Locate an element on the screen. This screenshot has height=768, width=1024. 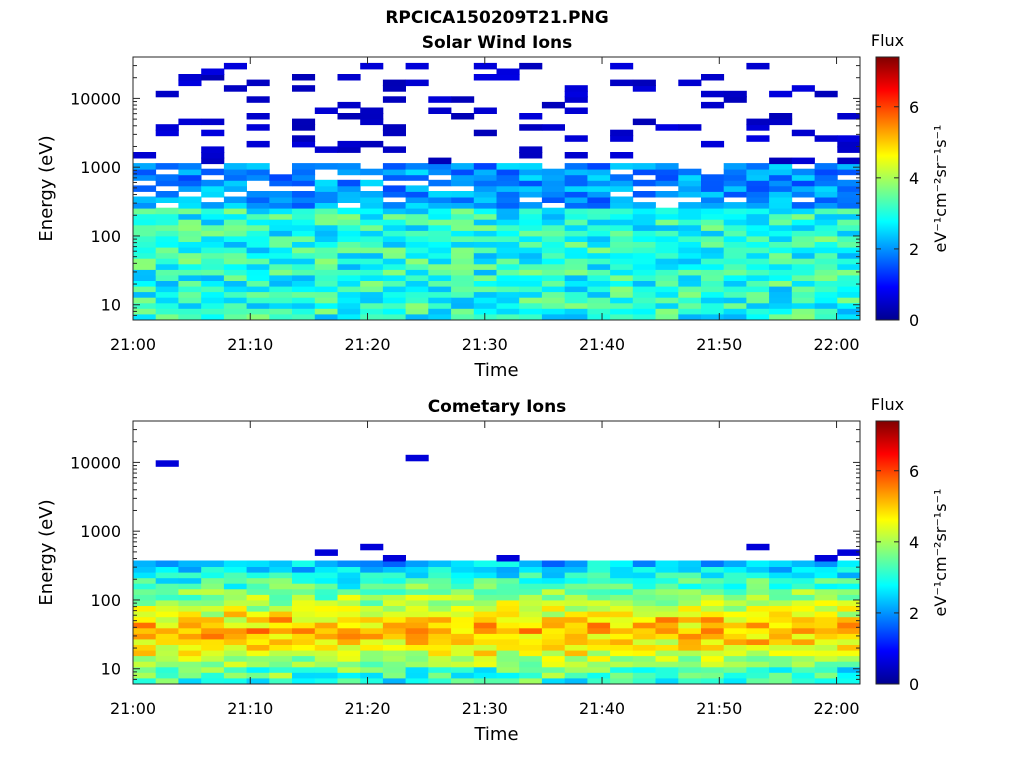
y-tick-label: 10000 is located at coordinates (95, 98).